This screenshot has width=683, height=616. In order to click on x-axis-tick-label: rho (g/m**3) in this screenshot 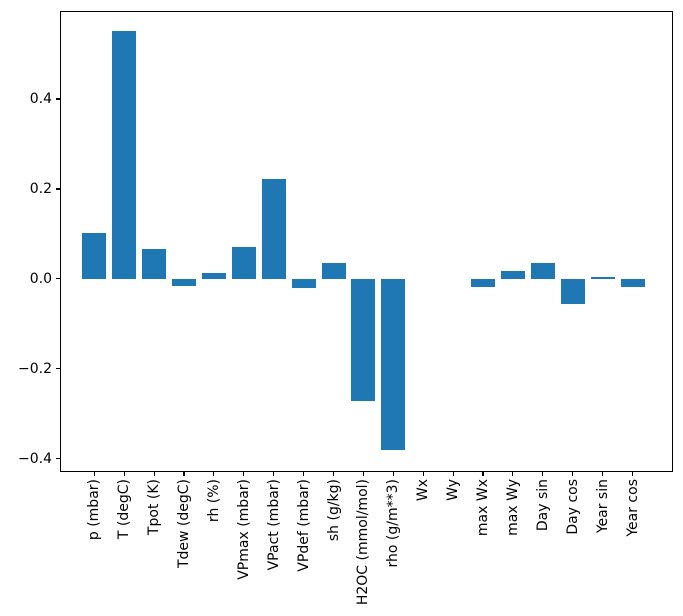, I will do `click(393, 523)`.